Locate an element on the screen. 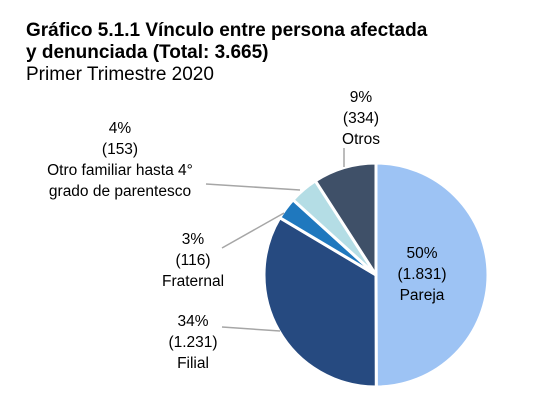 This screenshot has width=556, height=417. pie-slice-pareja is located at coordinates (432, 275).